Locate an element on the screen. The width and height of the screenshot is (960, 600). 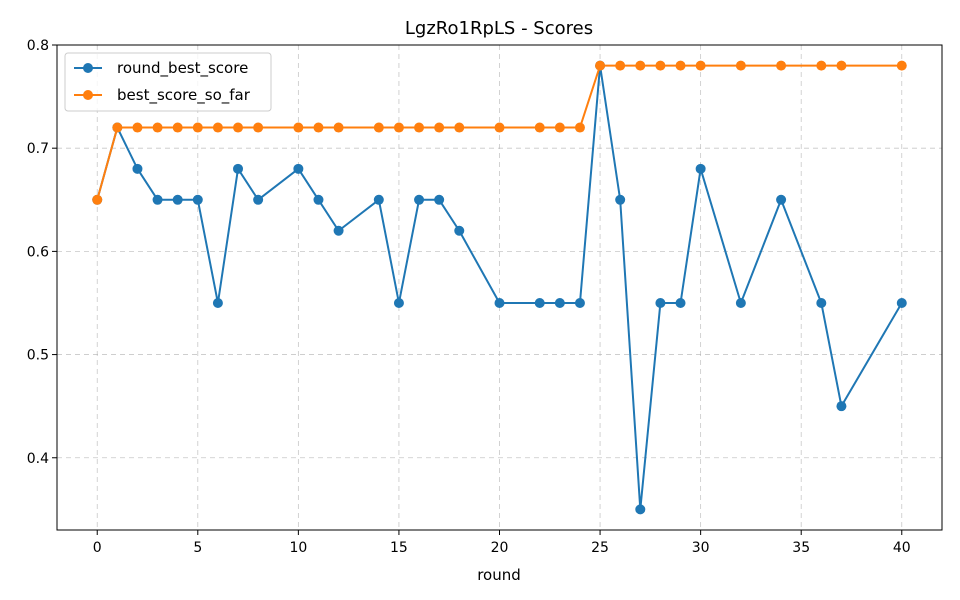
y-tick-label: 0.7 is located at coordinates (38, 149).